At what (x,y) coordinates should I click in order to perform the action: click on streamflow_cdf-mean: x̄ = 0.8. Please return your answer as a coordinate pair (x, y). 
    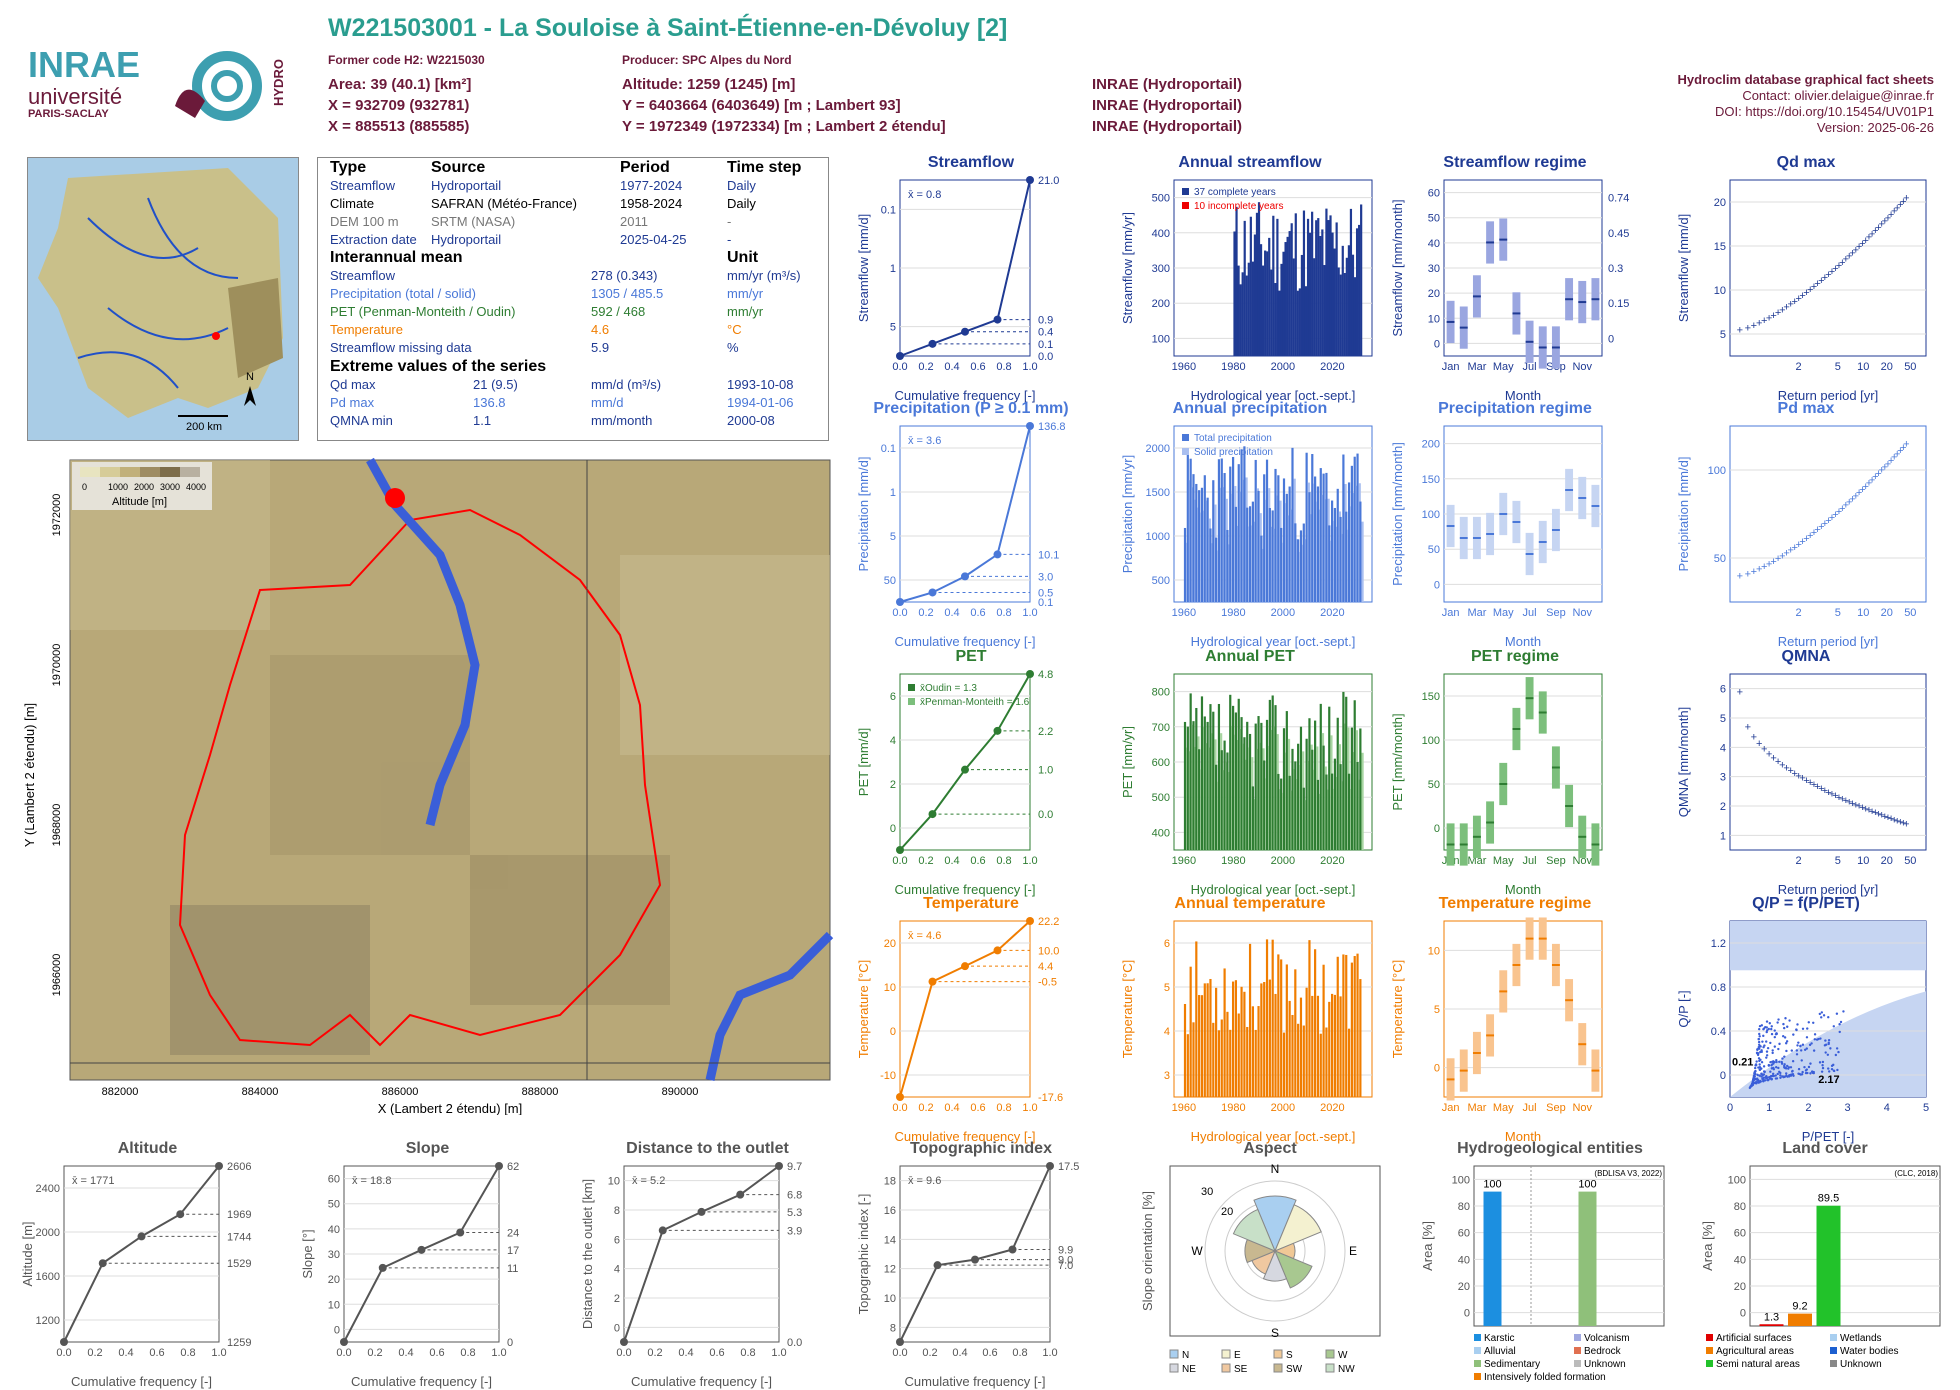
    Looking at the image, I should click on (924, 195).